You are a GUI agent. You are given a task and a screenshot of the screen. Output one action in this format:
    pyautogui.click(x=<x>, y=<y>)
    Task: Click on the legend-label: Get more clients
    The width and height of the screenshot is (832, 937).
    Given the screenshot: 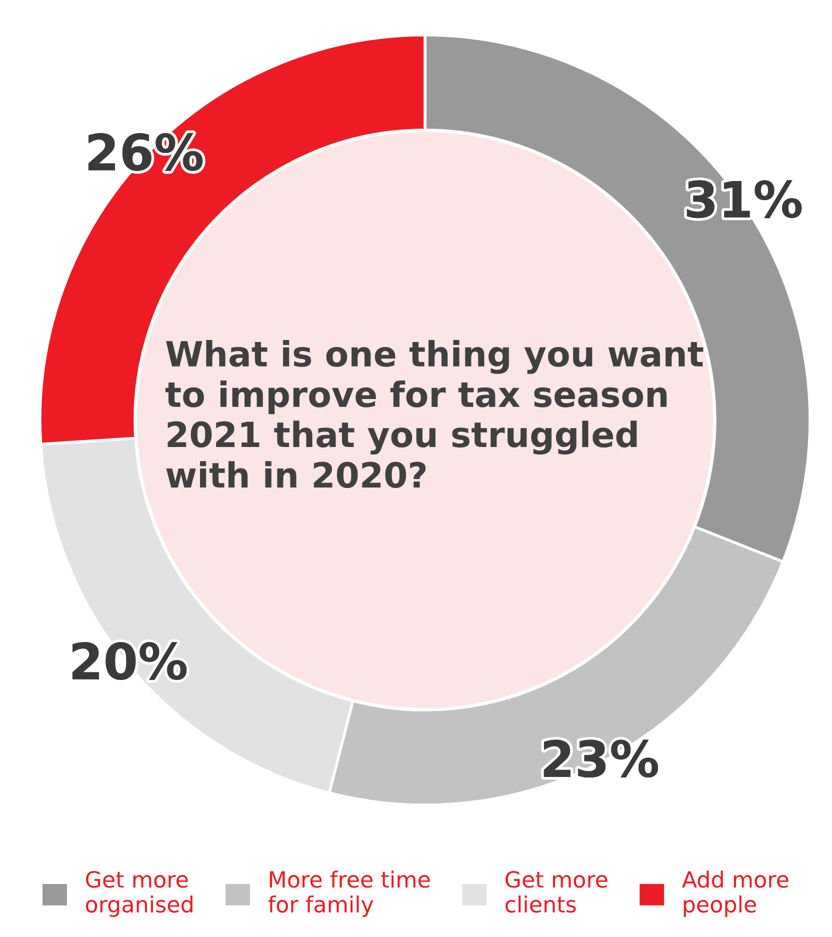 What is the action you would take?
    pyautogui.click(x=557, y=892)
    